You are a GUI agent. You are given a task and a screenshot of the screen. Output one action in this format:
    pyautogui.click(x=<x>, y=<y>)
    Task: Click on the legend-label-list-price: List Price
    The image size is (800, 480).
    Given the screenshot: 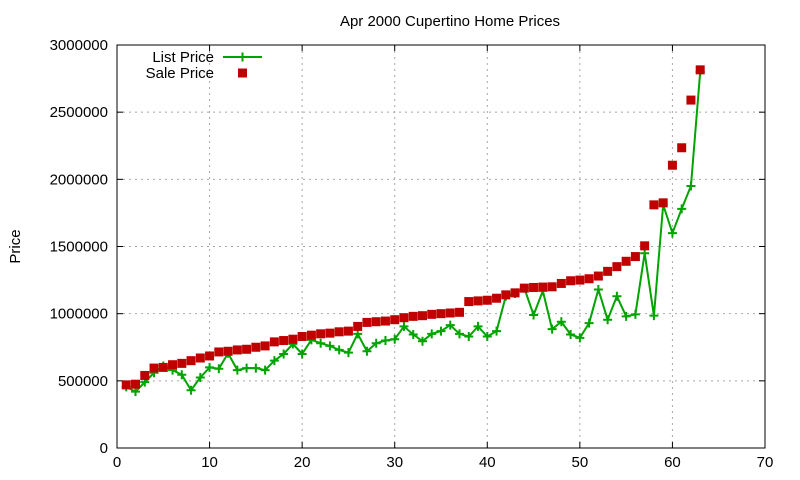 What is the action you would take?
    pyautogui.click(x=183, y=57)
    